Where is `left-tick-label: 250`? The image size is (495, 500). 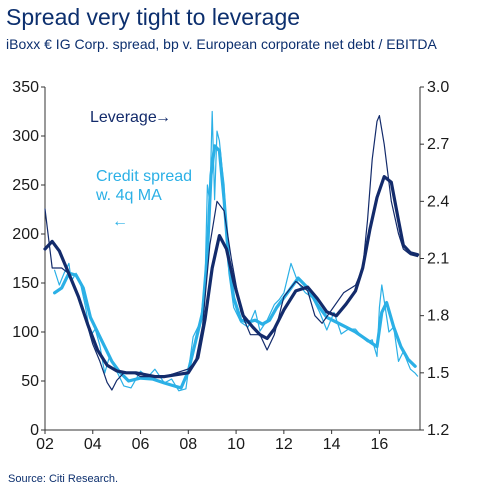
left-tick-label: 250 is located at coordinates (25, 185).